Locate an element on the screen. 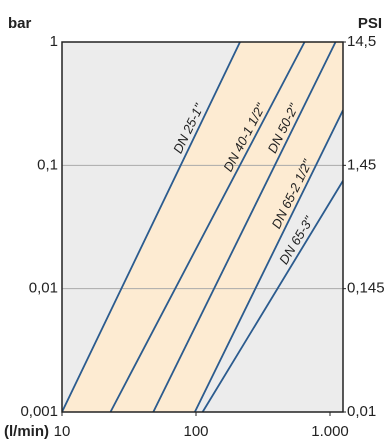 The width and height of the screenshot is (392, 447). y-tick-label: 1 is located at coordinates (54, 41).